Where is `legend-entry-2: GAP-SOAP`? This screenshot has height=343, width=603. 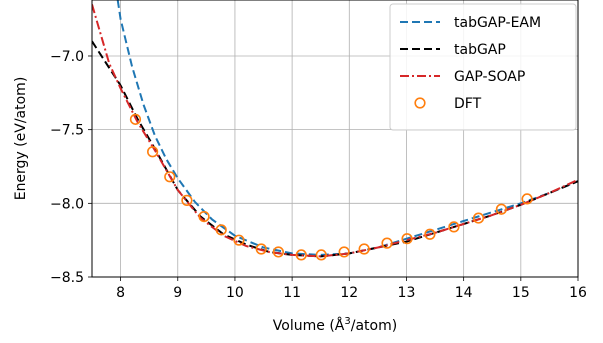
legend-entry-2: GAP-SOAP is located at coordinates (462, 77).